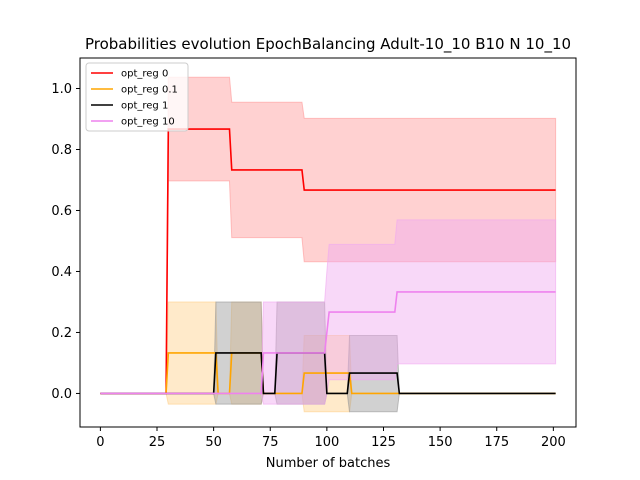  What do you see at coordinates (144, 106) in the screenshot?
I see `legend-label-2: opt_reg 1` at bounding box center [144, 106].